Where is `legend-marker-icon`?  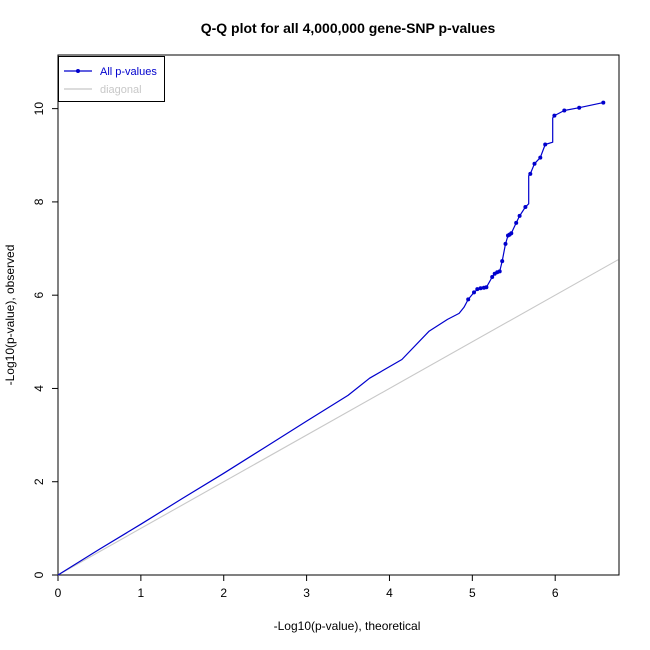
legend-marker-icon is located at coordinates (78, 71).